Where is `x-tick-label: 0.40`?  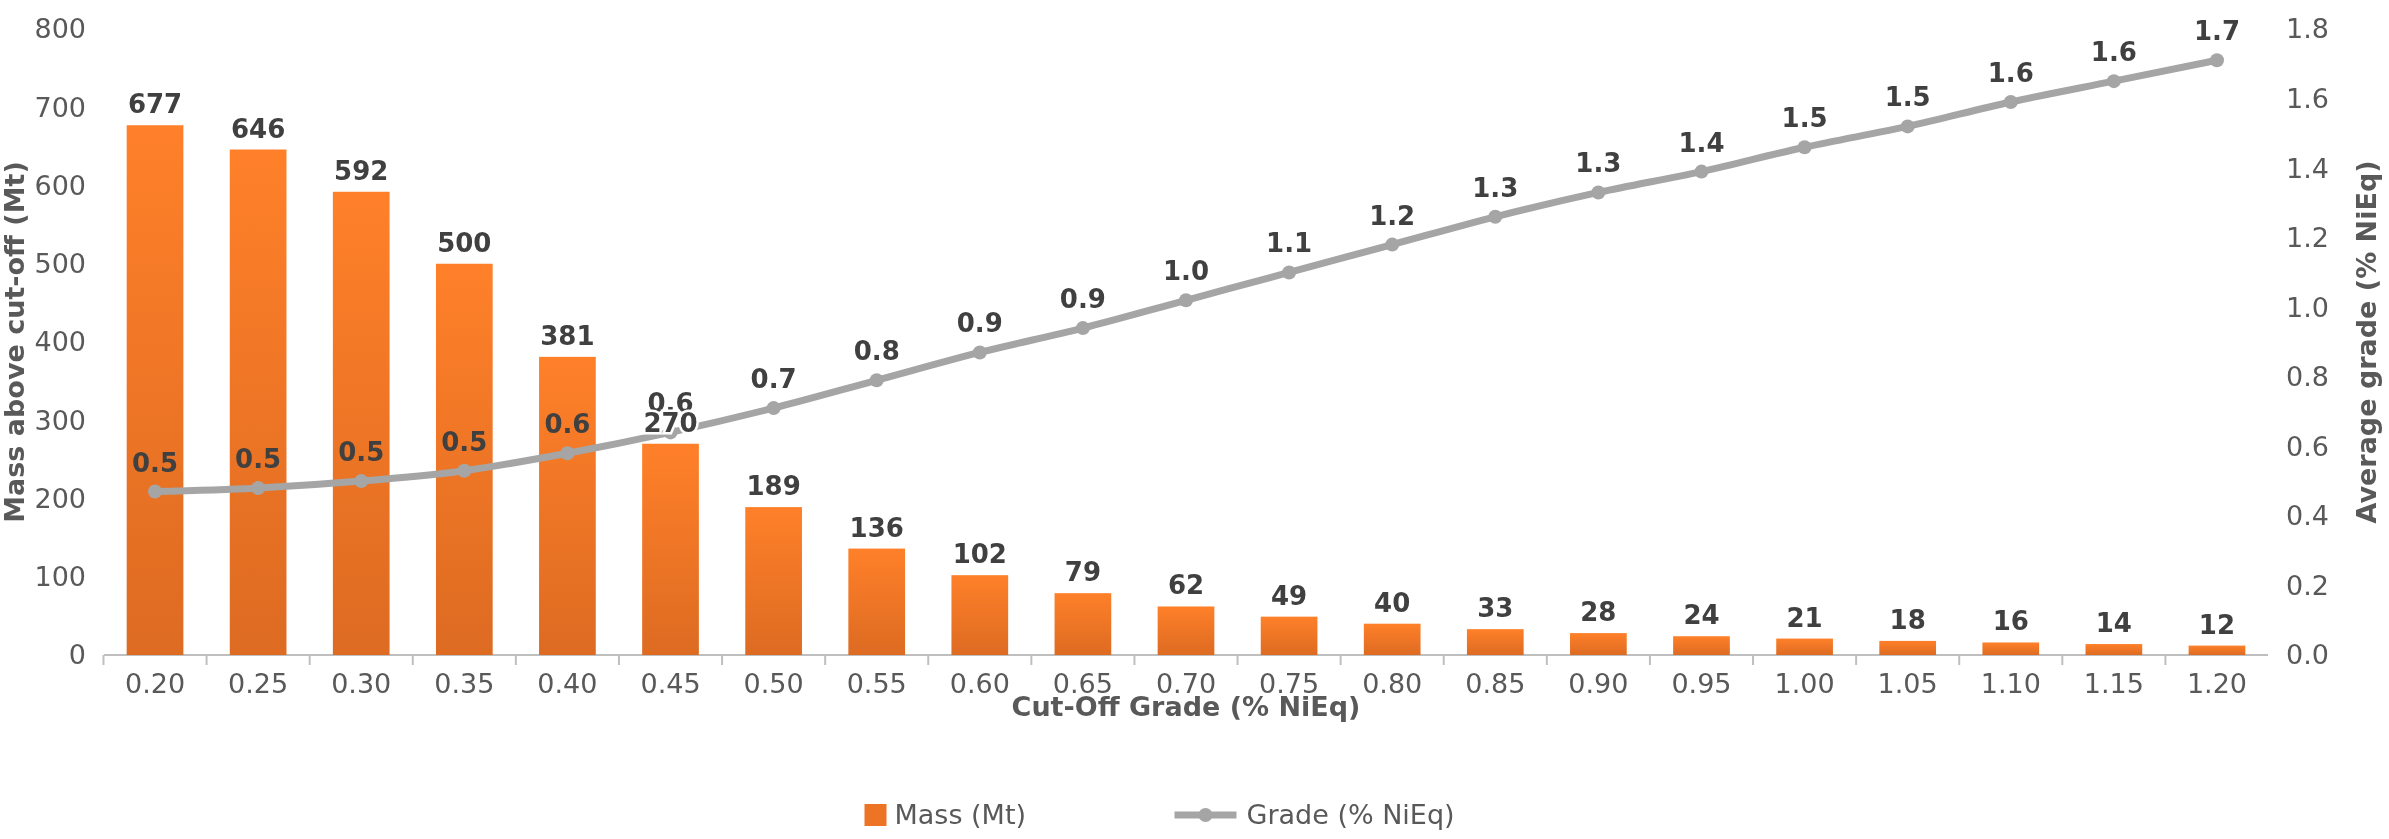 x-tick-label: 0.40 is located at coordinates (567, 683).